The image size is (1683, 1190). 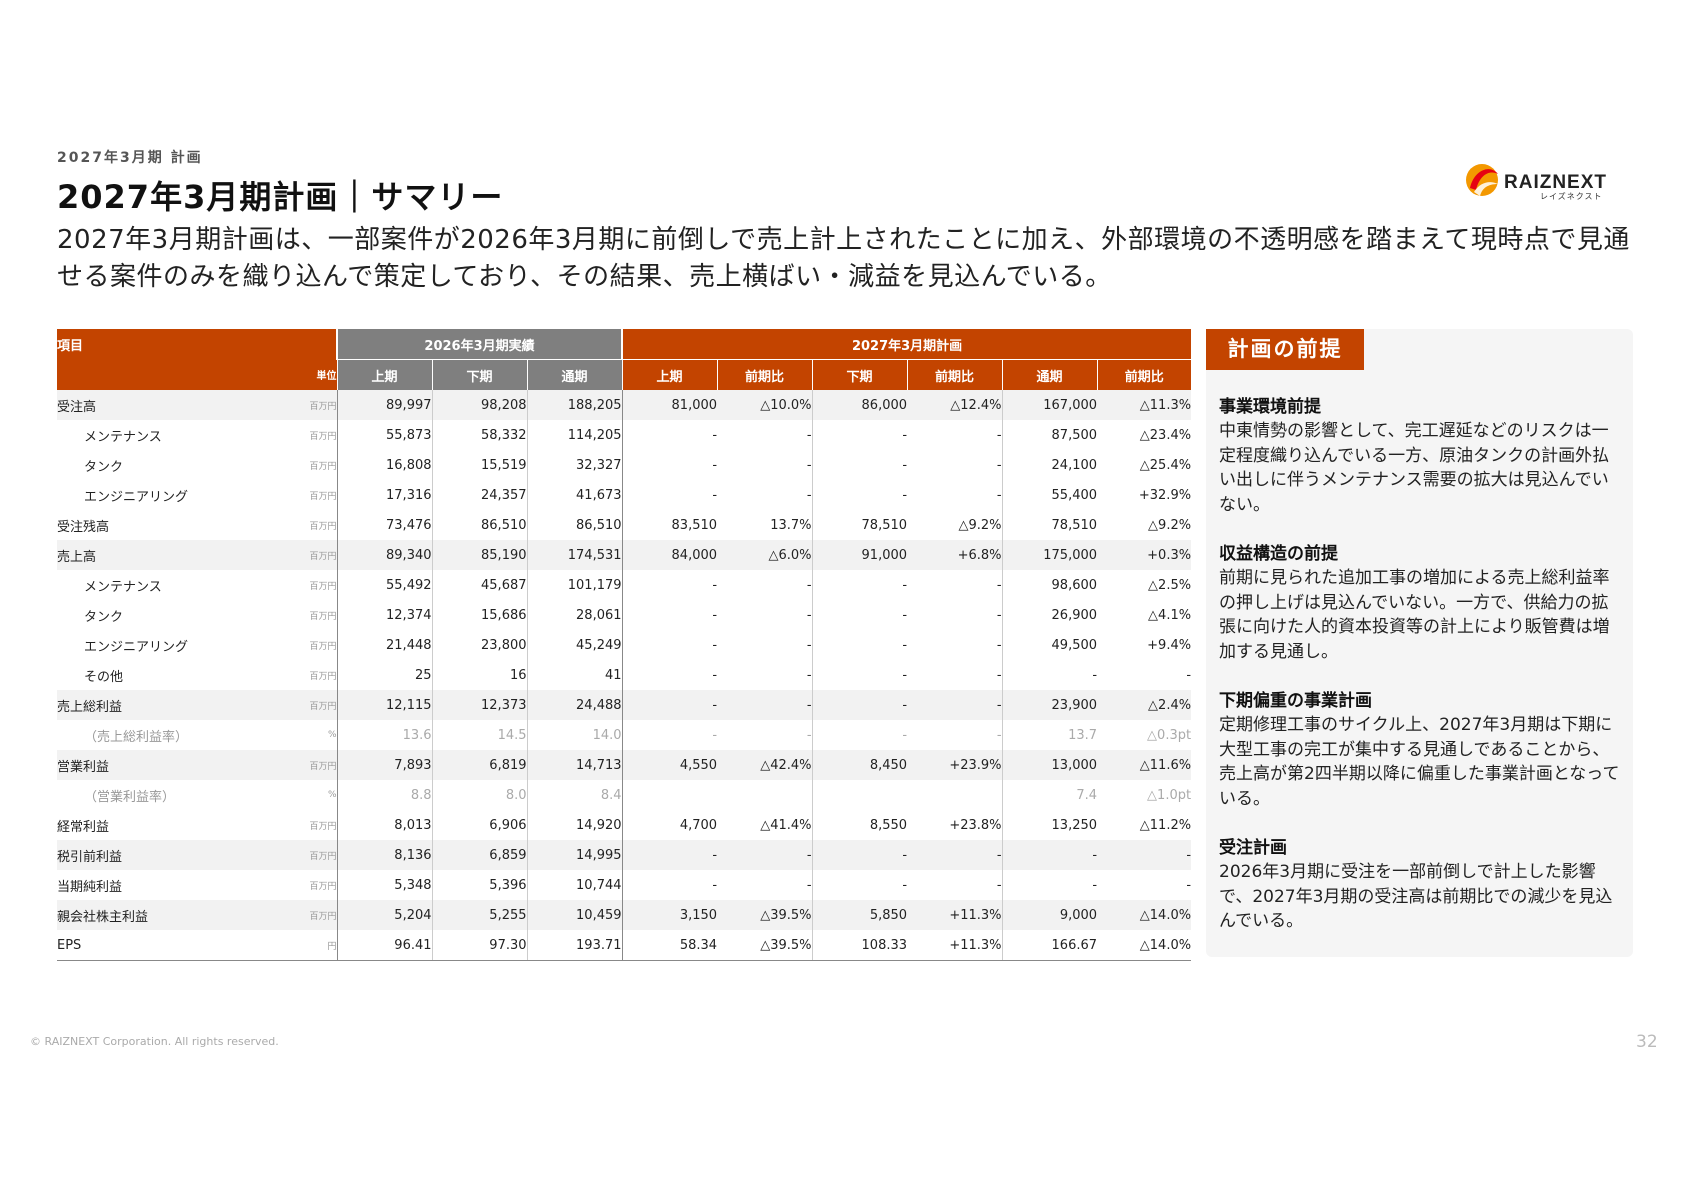 I want to click on table-cell: △2.4%, so click(x=1144, y=705).